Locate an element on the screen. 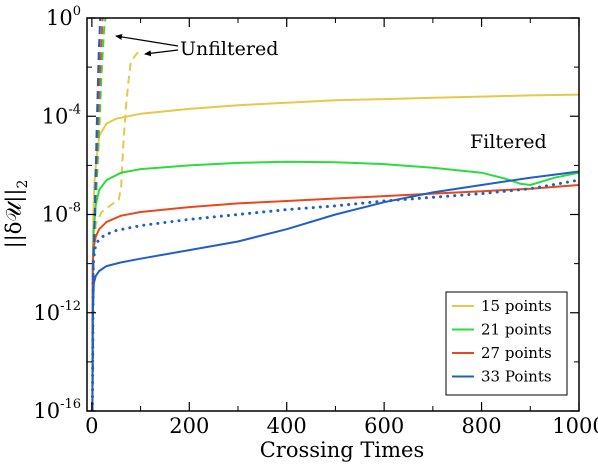 Image resolution: width=598 pixels, height=465 pixels. annotation-unfiltered: Unfiltered is located at coordinates (229, 49).